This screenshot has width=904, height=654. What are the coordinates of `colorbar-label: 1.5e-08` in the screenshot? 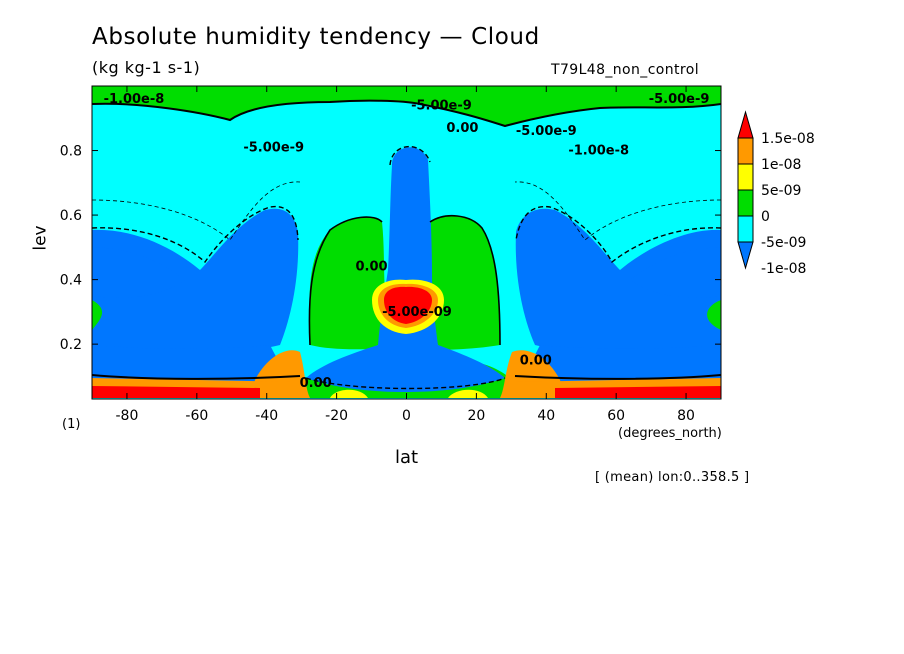 It's located at (788, 139).